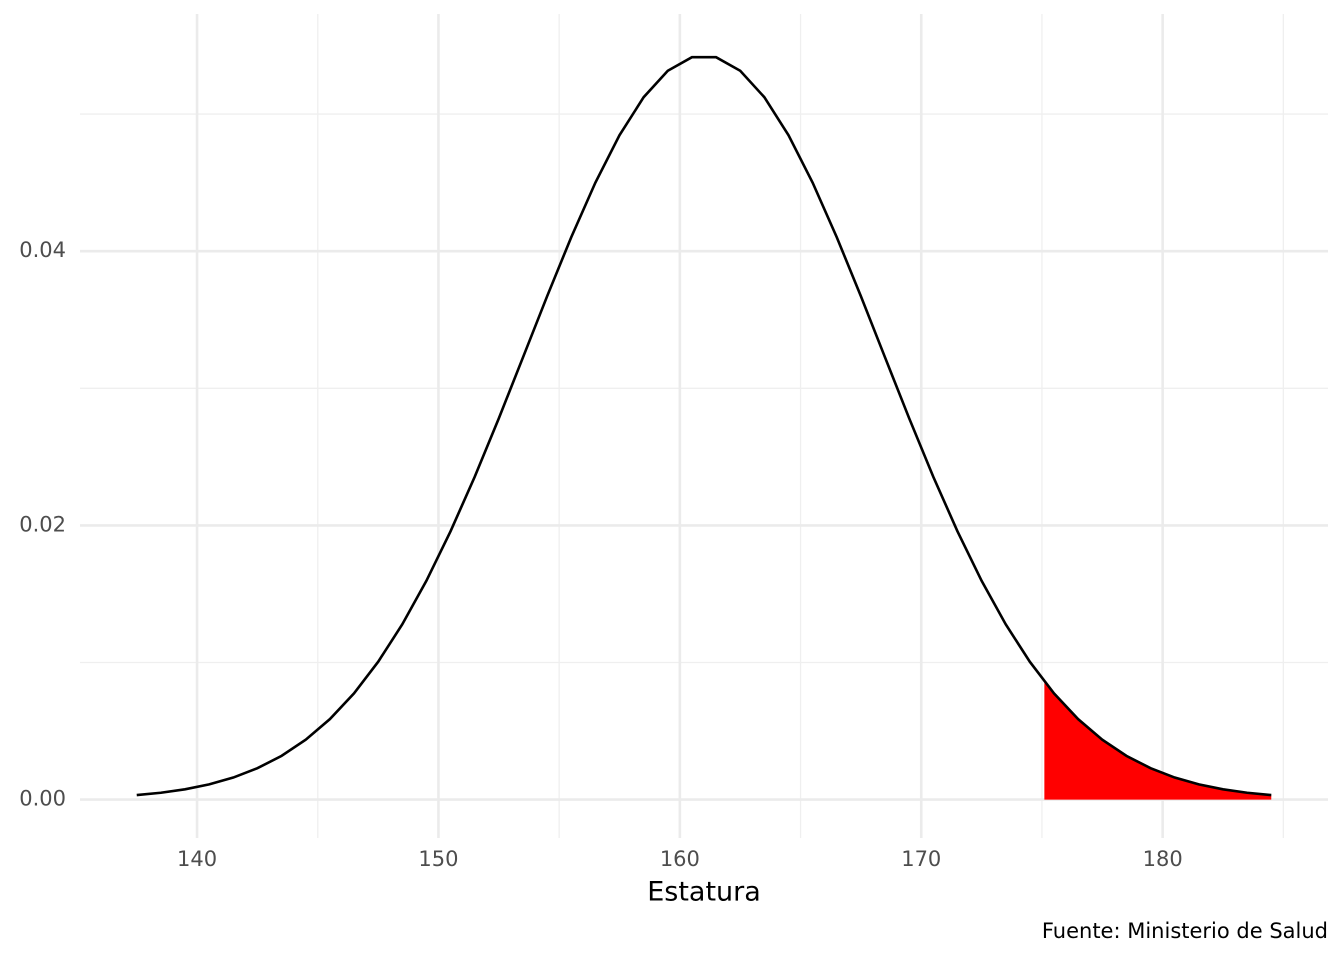 This screenshot has height=960, width=1344. Describe the element at coordinates (704, 892) in the screenshot. I see `x-axis-label: Estatura` at that location.